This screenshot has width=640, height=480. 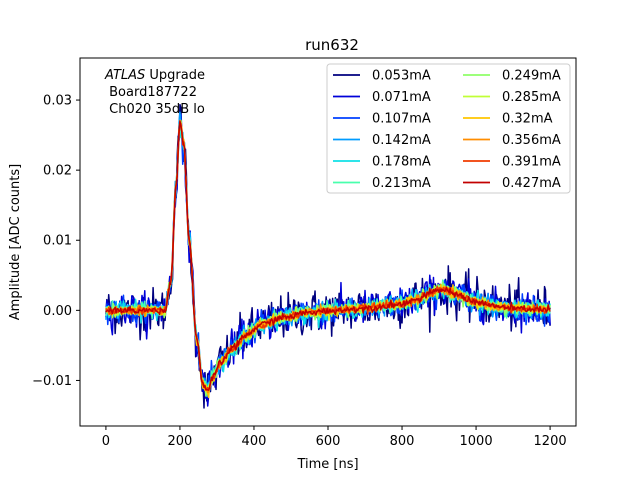 What do you see at coordinates (550, 441) in the screenshot?
I see `x-tick-label: 1200` at bounding box center [550, 441].